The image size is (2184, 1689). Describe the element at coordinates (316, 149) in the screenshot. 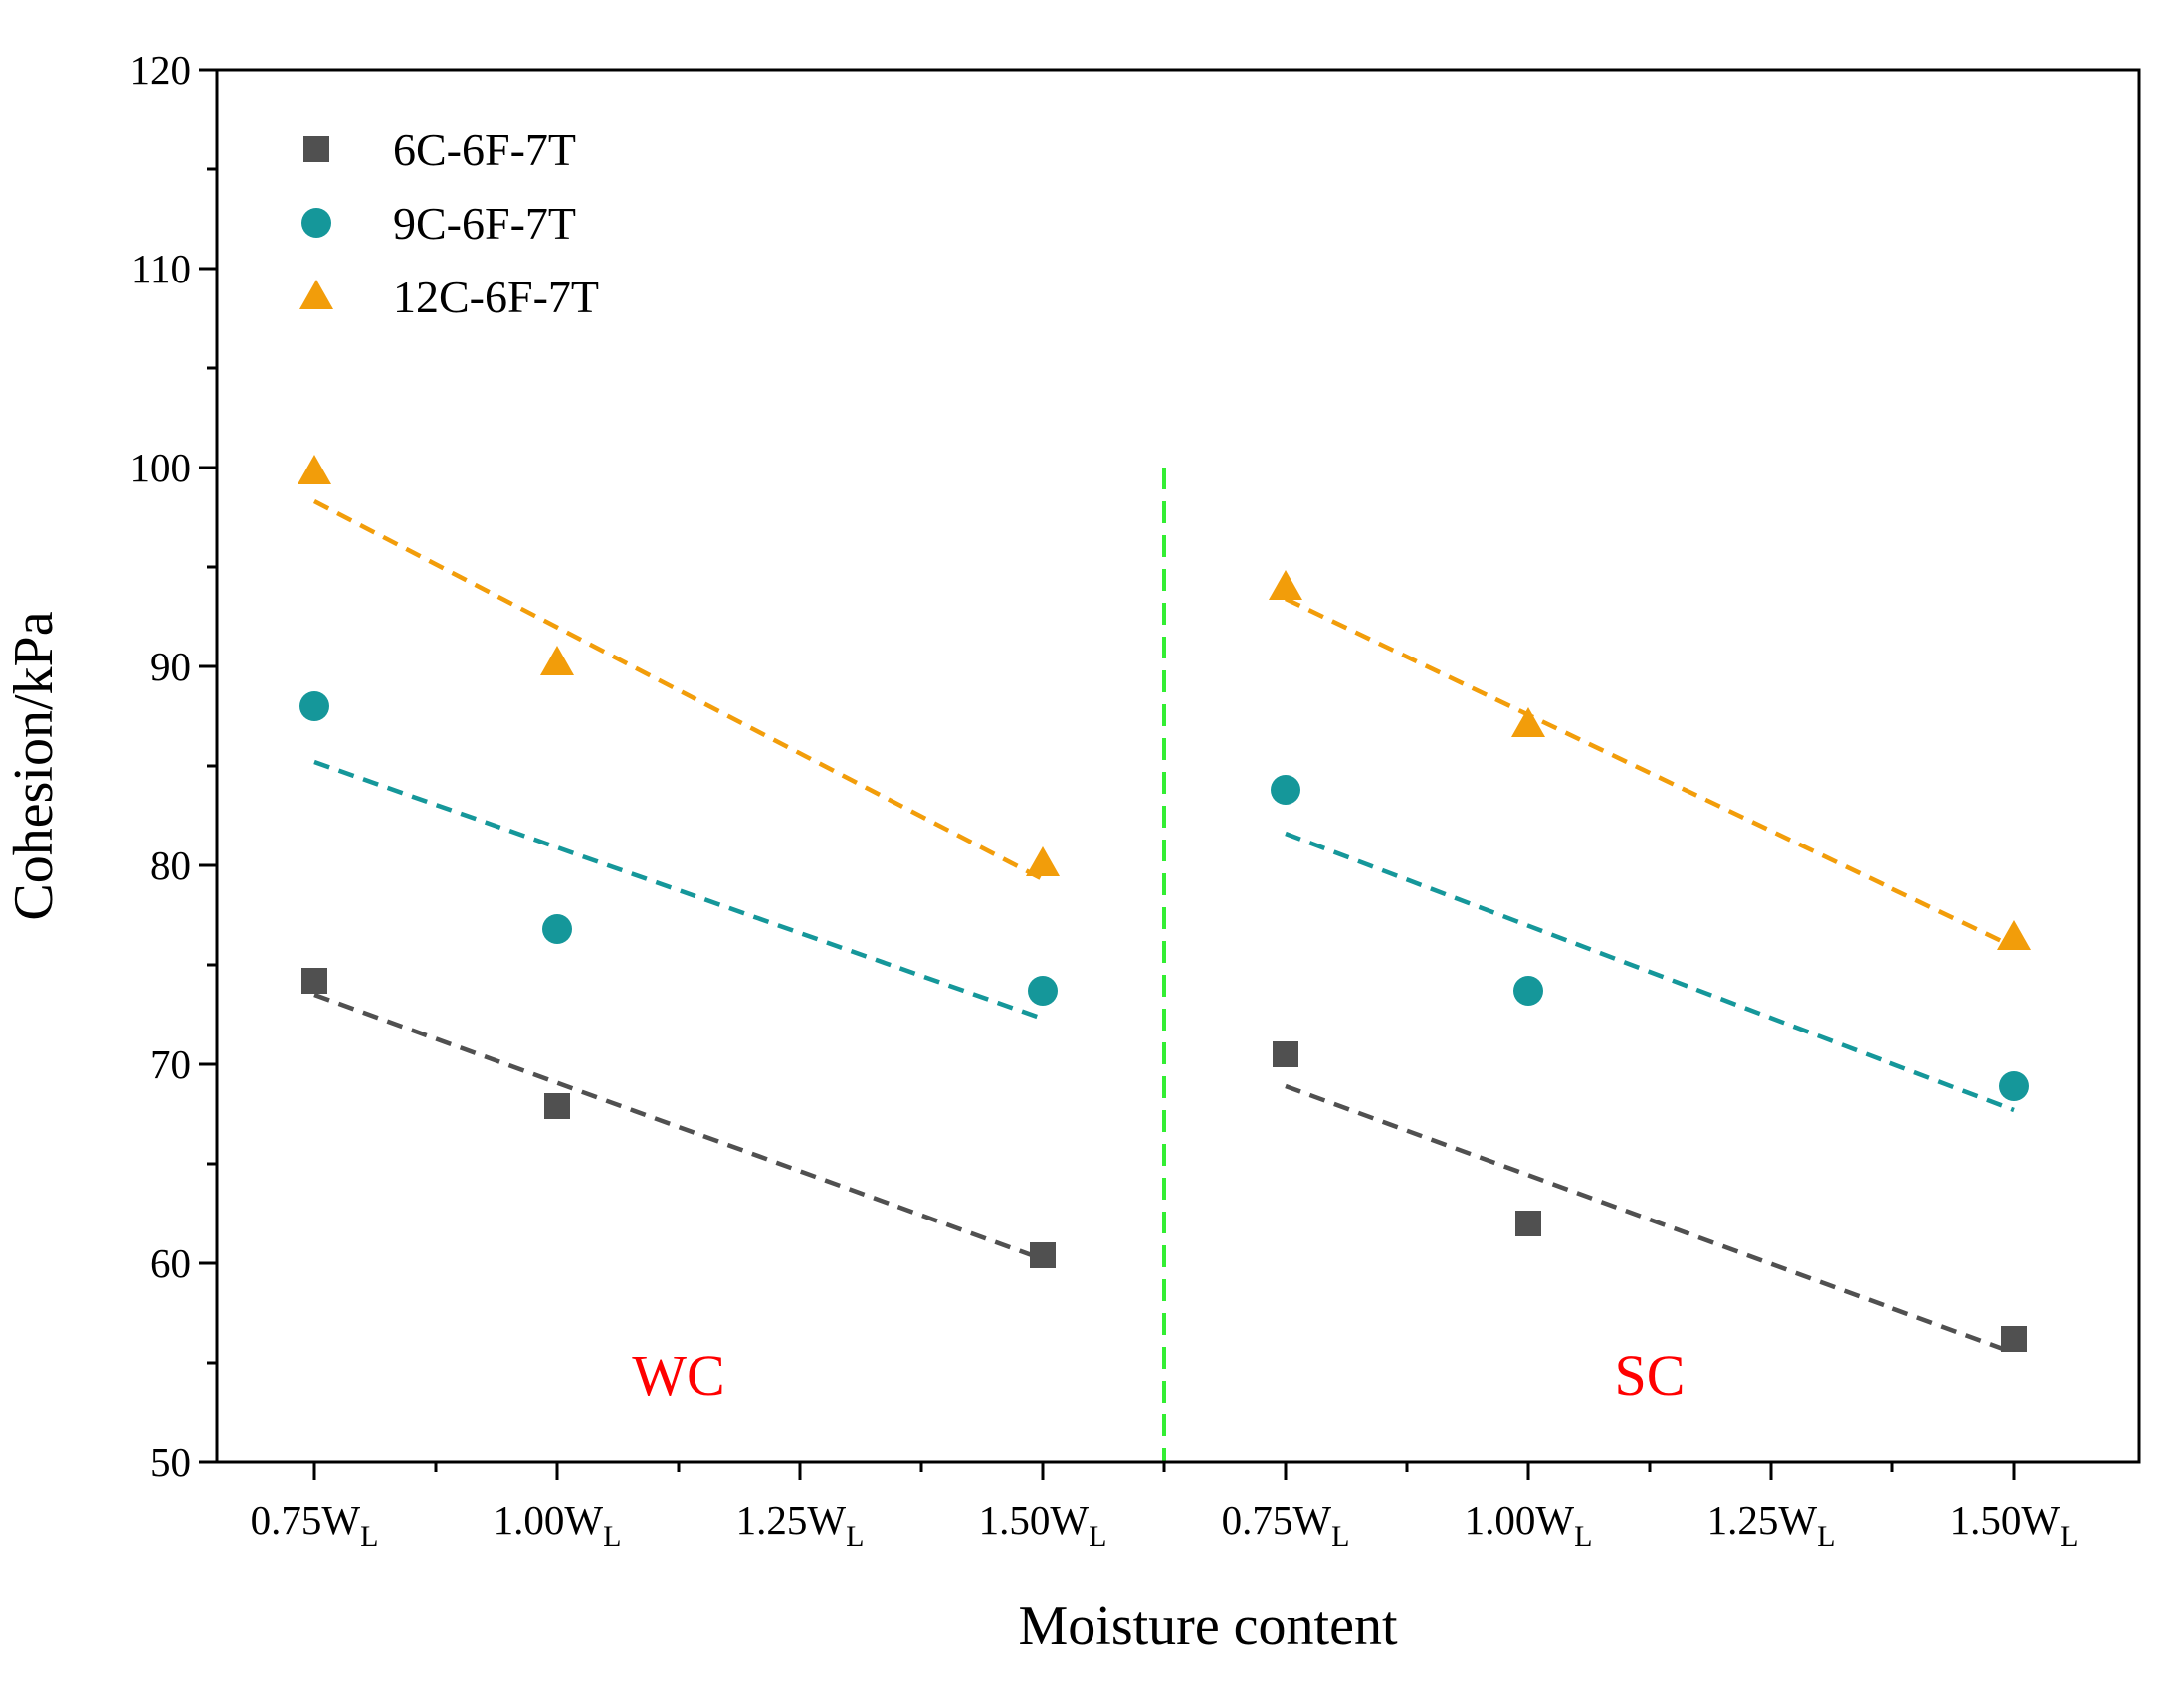

I see `legend-marker-6C-6F-7T` at that location.